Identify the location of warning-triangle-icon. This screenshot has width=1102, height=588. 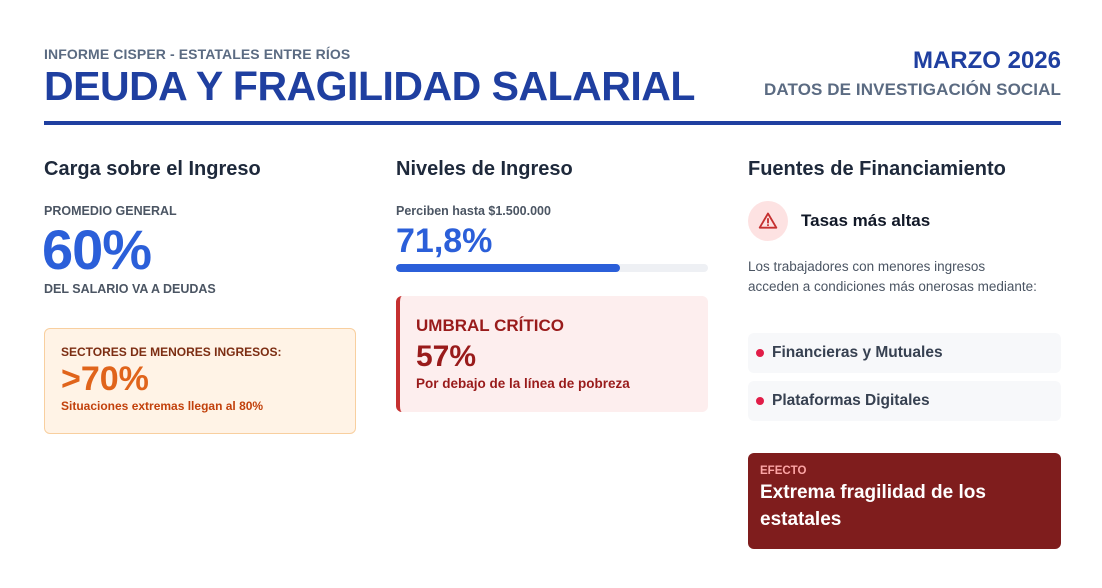
(768, 221).